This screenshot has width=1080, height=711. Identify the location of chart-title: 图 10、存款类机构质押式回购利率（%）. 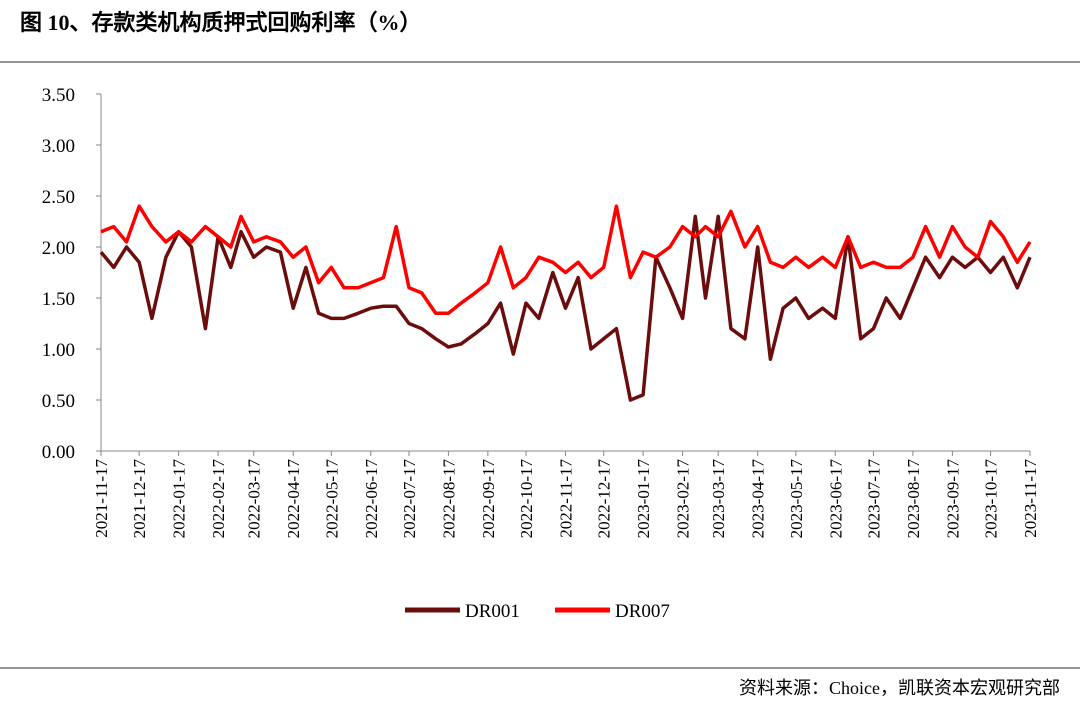
(221, 22).